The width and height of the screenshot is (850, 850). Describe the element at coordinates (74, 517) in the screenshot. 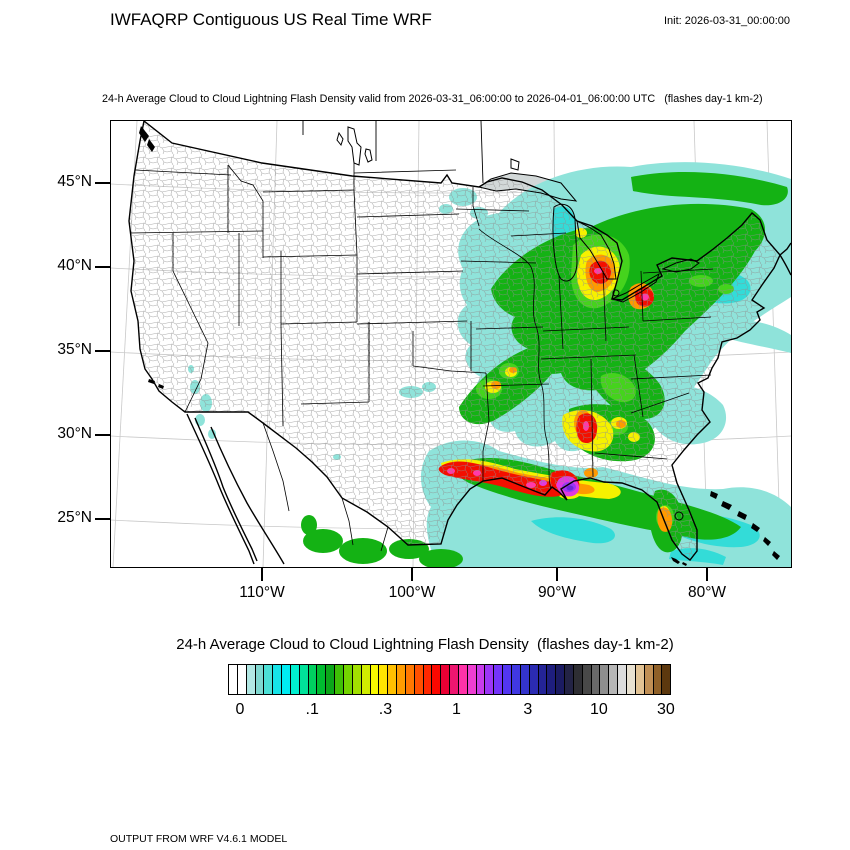

I see `lat-tick-label: 25°N` at that location.